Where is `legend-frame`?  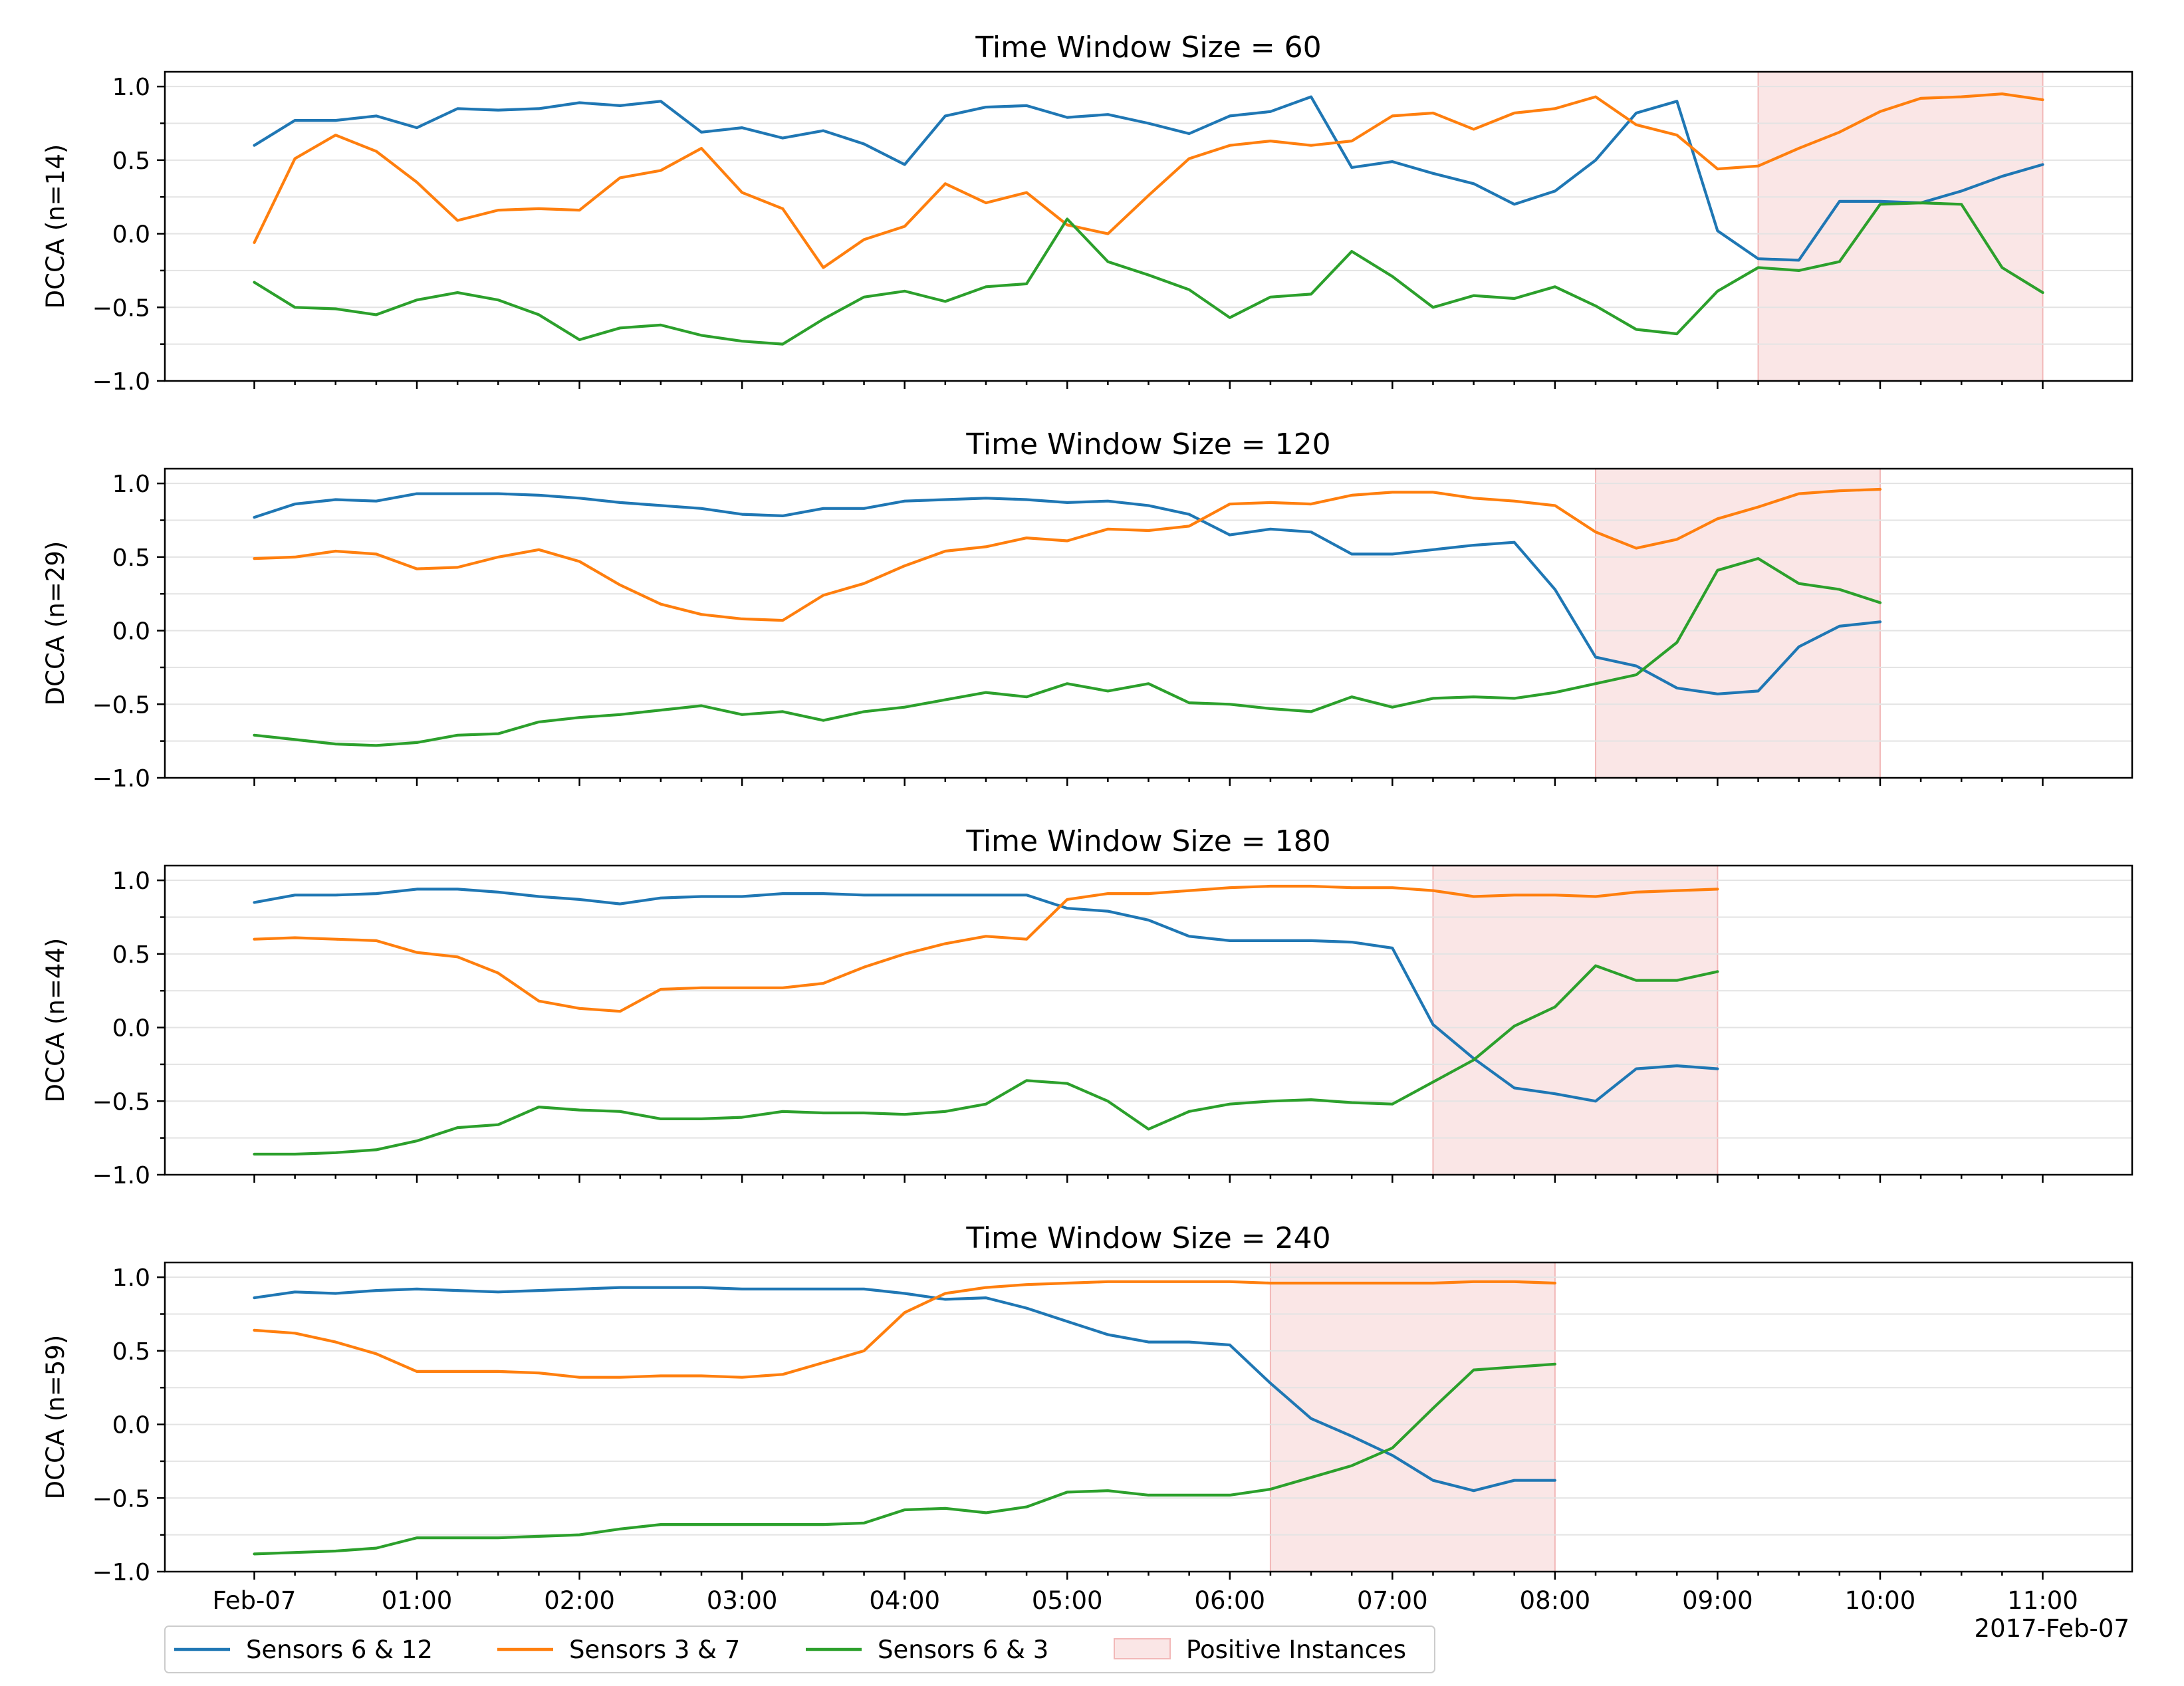
legend-frame is located at coordinates (799, 1649).